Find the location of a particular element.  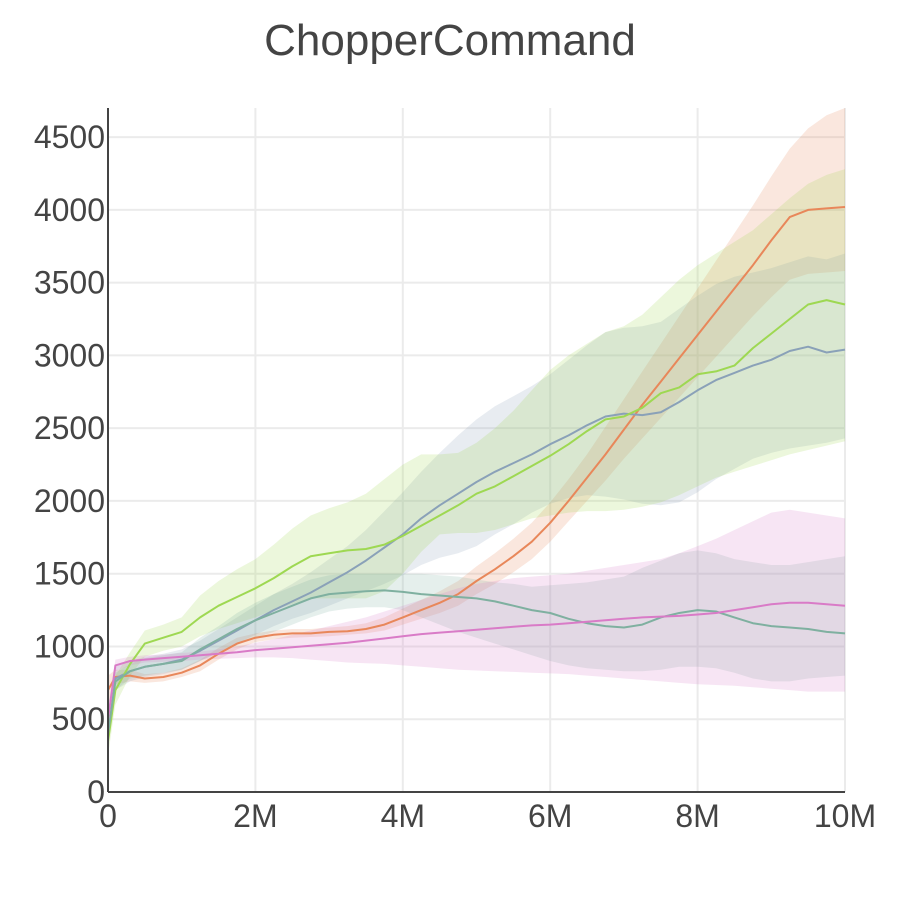

x-tick-label: 10M is located at coordinates (845, 816).